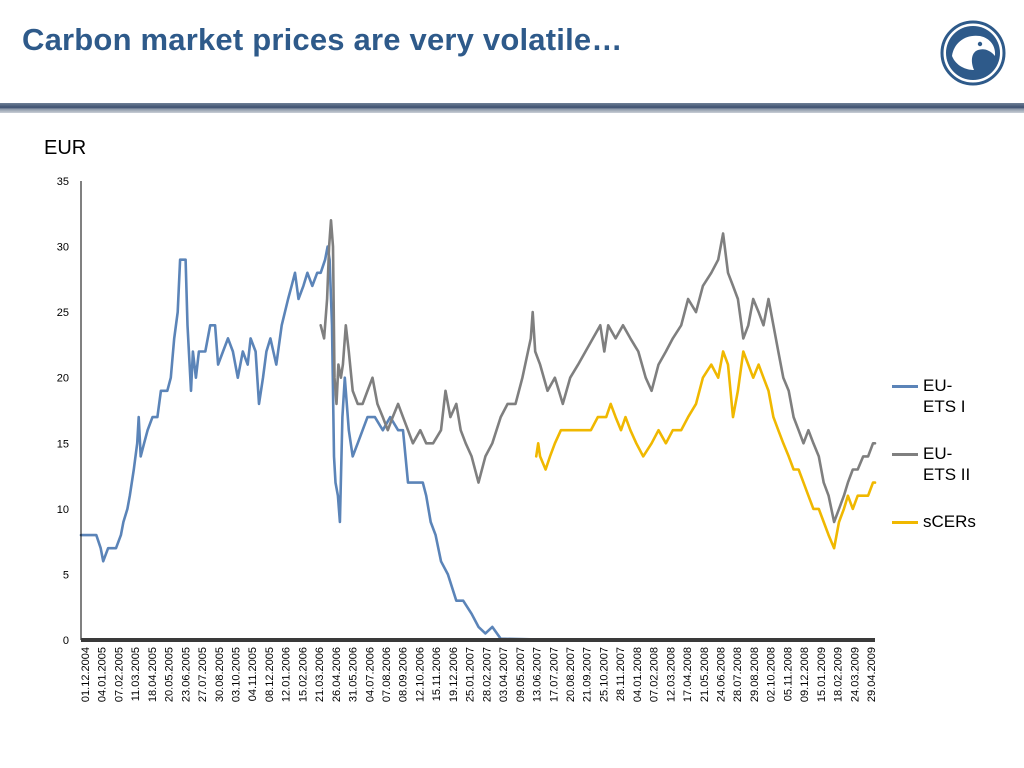  Describe the element at coordinates (270, 674) in the screenshot. I see `x-tick-label: 08.12.2005` at that location.